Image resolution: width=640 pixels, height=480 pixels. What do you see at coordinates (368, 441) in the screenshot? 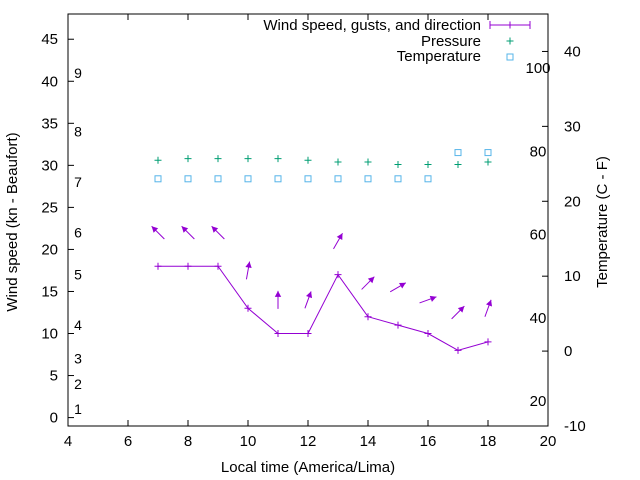
I see `x-tick-label: 14` at bounding box center [368, 441].